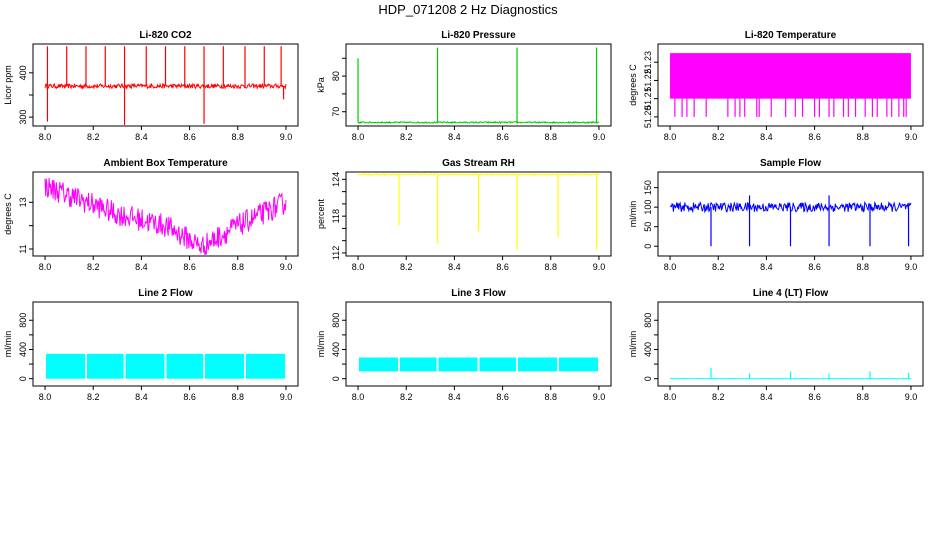 Image resolution: width=936 pixels, height=540 pixels. Describe the element at coordinates (23, 117) in the screenshot. I see `y-tick-label: 300` at that location.